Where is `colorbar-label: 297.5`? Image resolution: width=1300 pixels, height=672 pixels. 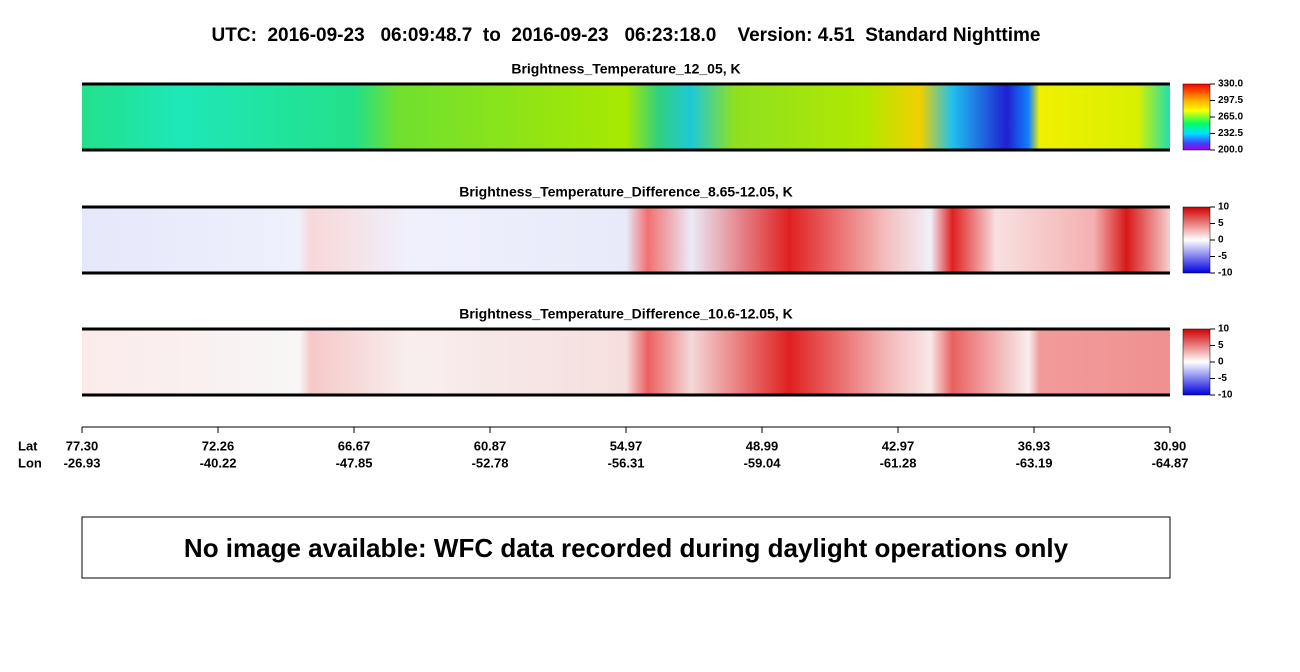
colorbar-label: 297.5 is located at coordinates (1230, 100).